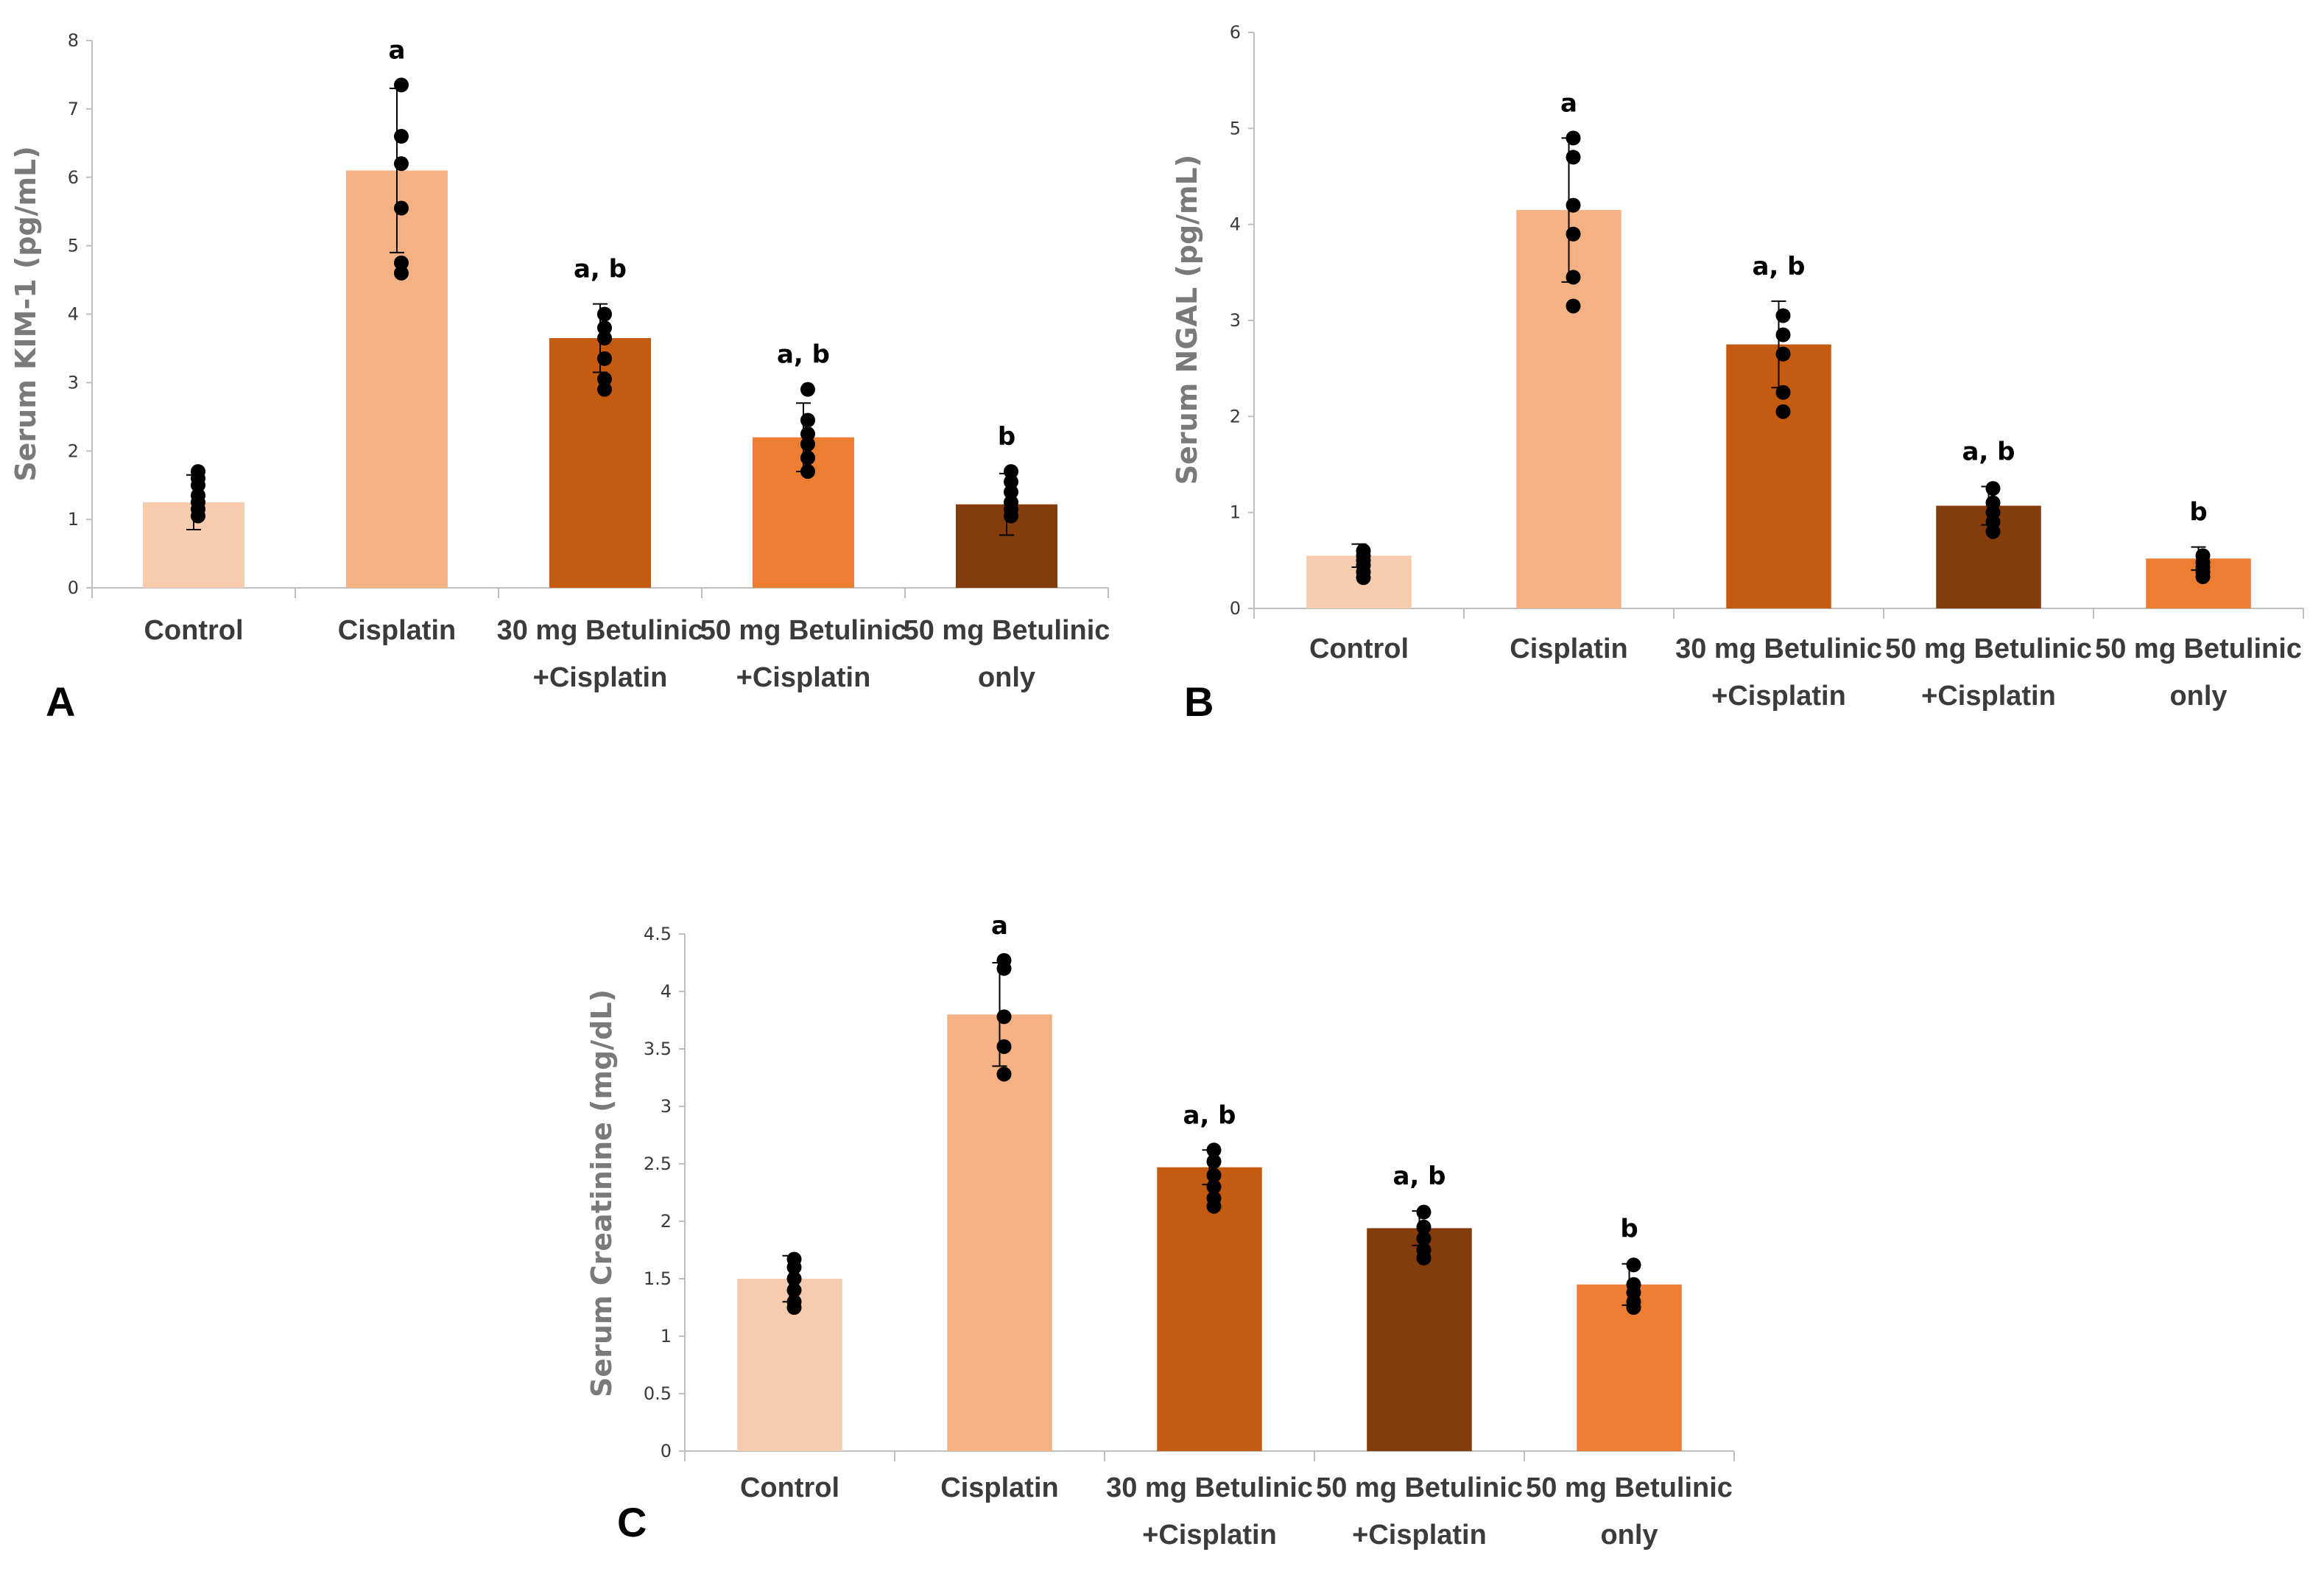 The image size is (2324, 1580). Describe the element at coordinates (74, 450) in the screenshot. I see `y-tick-label: 2` at that location.